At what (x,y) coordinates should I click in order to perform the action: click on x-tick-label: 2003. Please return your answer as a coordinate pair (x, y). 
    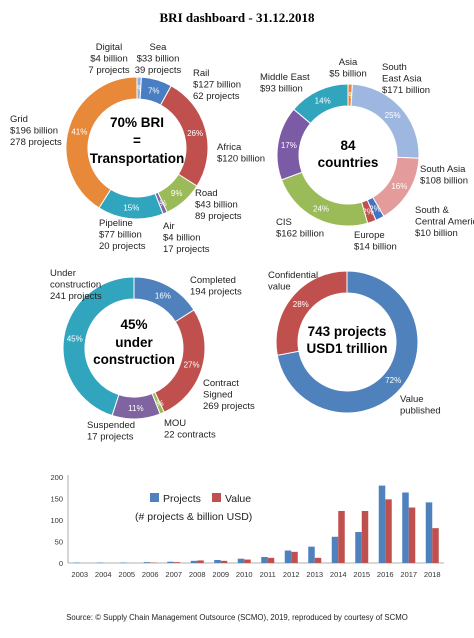
    Looking at the image, I should click on (79, 574).